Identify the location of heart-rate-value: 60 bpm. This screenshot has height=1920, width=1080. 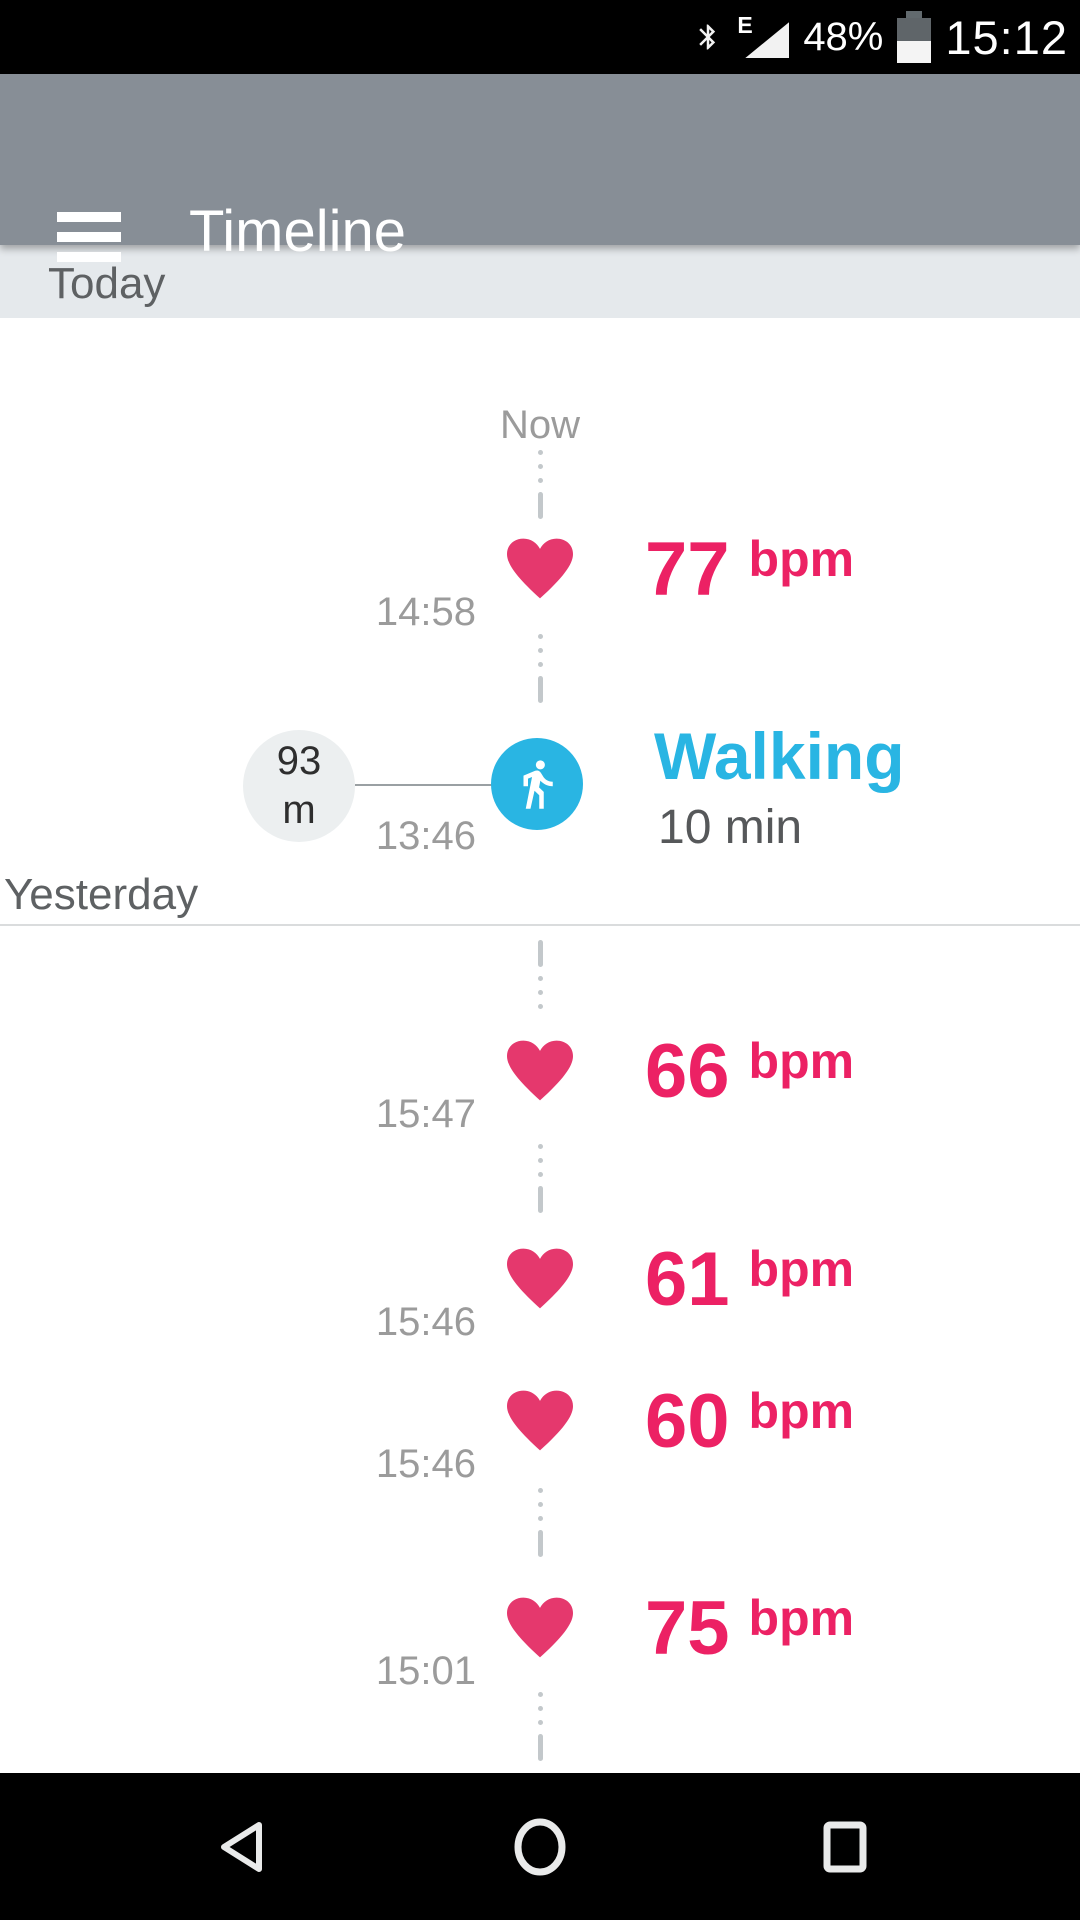
(750, 1421).